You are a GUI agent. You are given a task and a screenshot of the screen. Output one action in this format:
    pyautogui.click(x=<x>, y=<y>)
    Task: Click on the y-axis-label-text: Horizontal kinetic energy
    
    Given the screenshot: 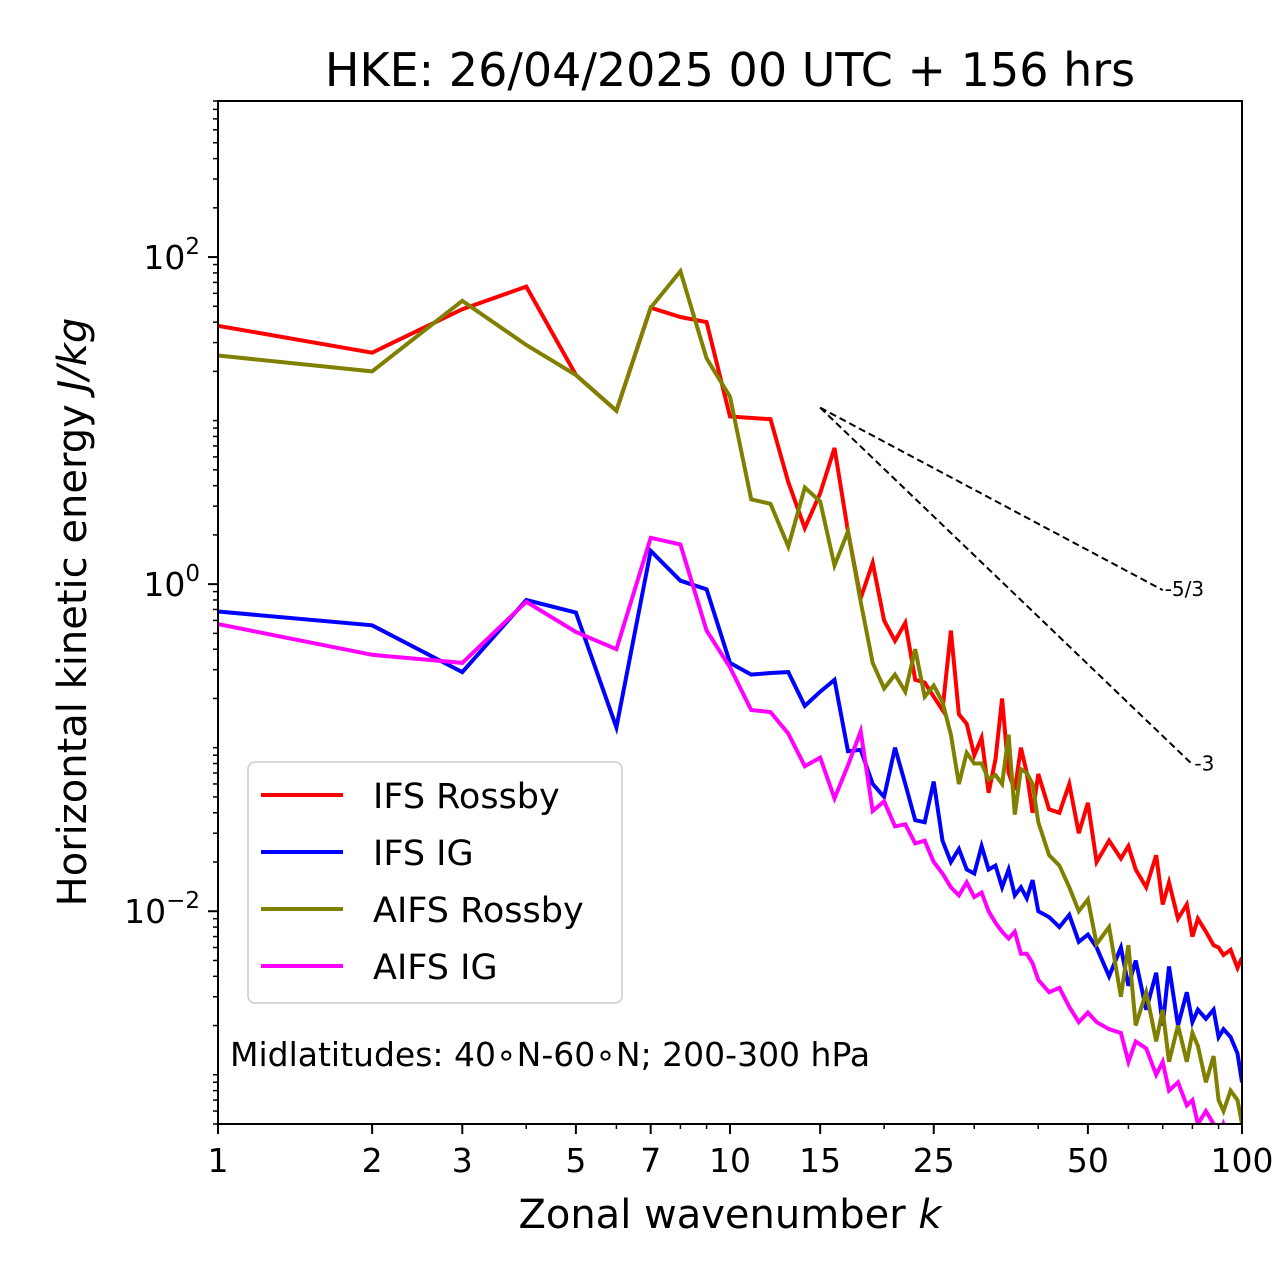 What is the action you would take?
    pyautogui.click(x=73, y=655)
    